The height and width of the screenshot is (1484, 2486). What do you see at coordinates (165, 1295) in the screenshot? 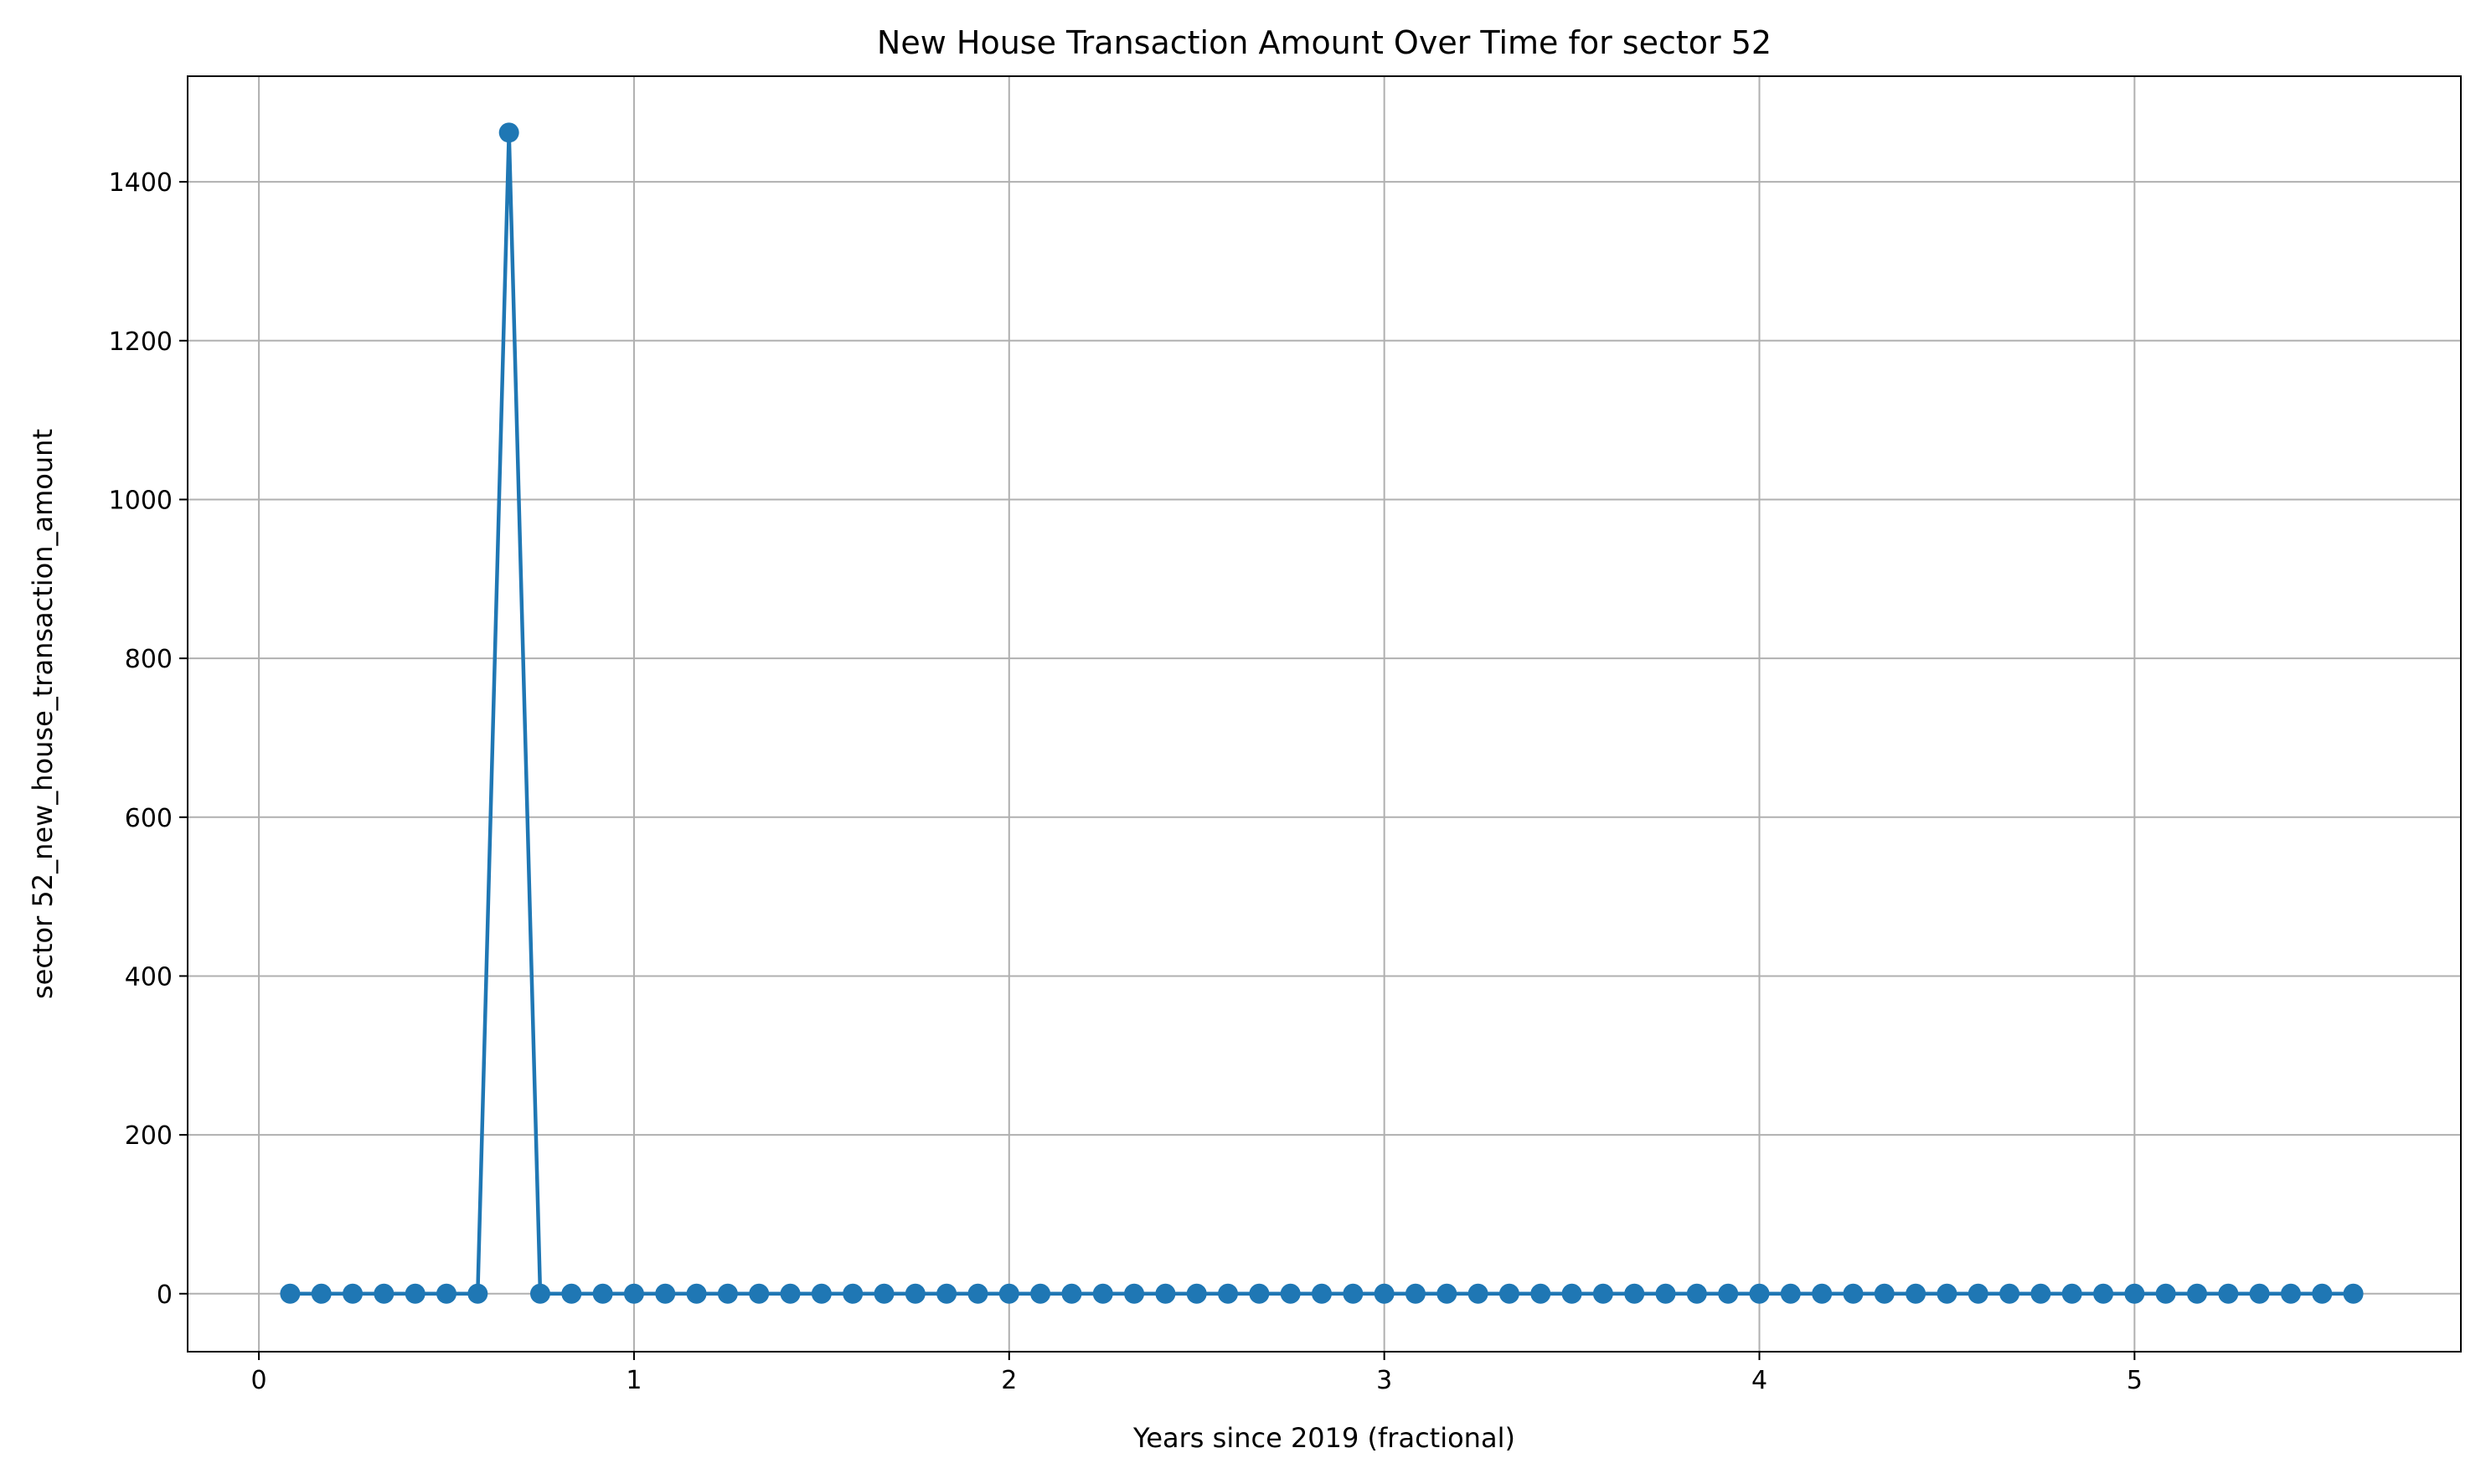
I see `y-tick-label: 0` at bounding box center [165, 1295].